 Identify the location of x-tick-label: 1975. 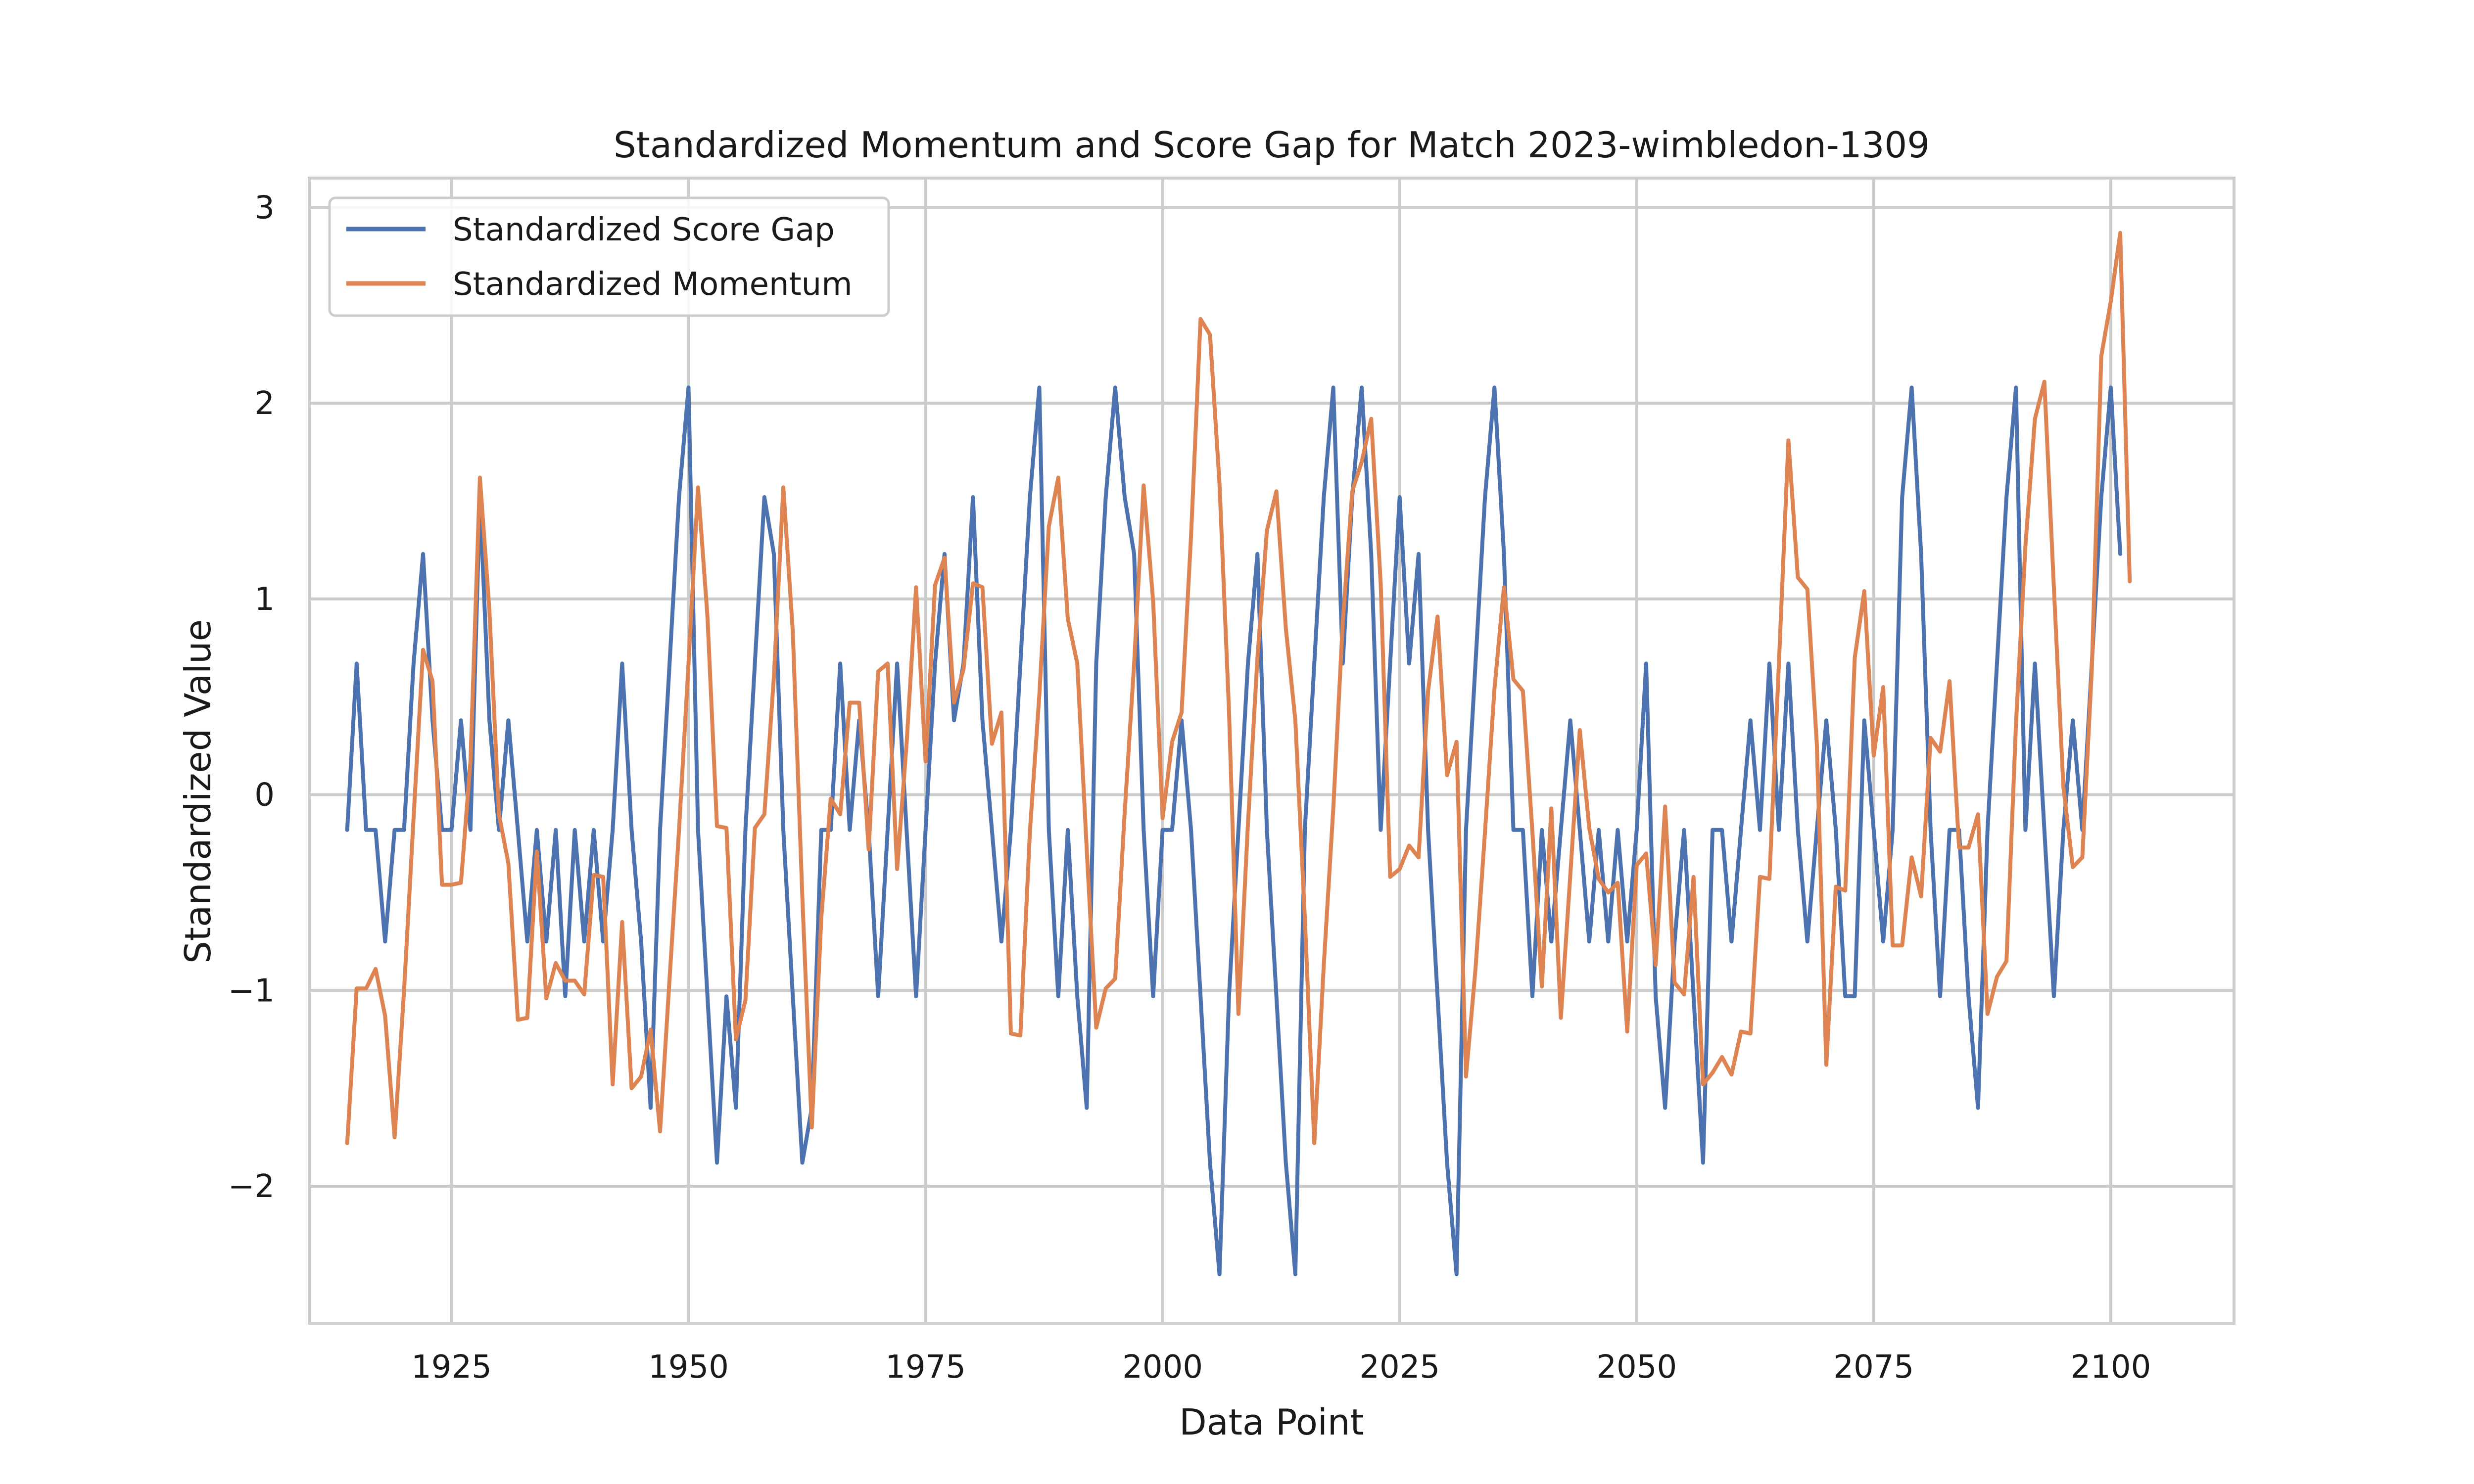
(926, 1367).